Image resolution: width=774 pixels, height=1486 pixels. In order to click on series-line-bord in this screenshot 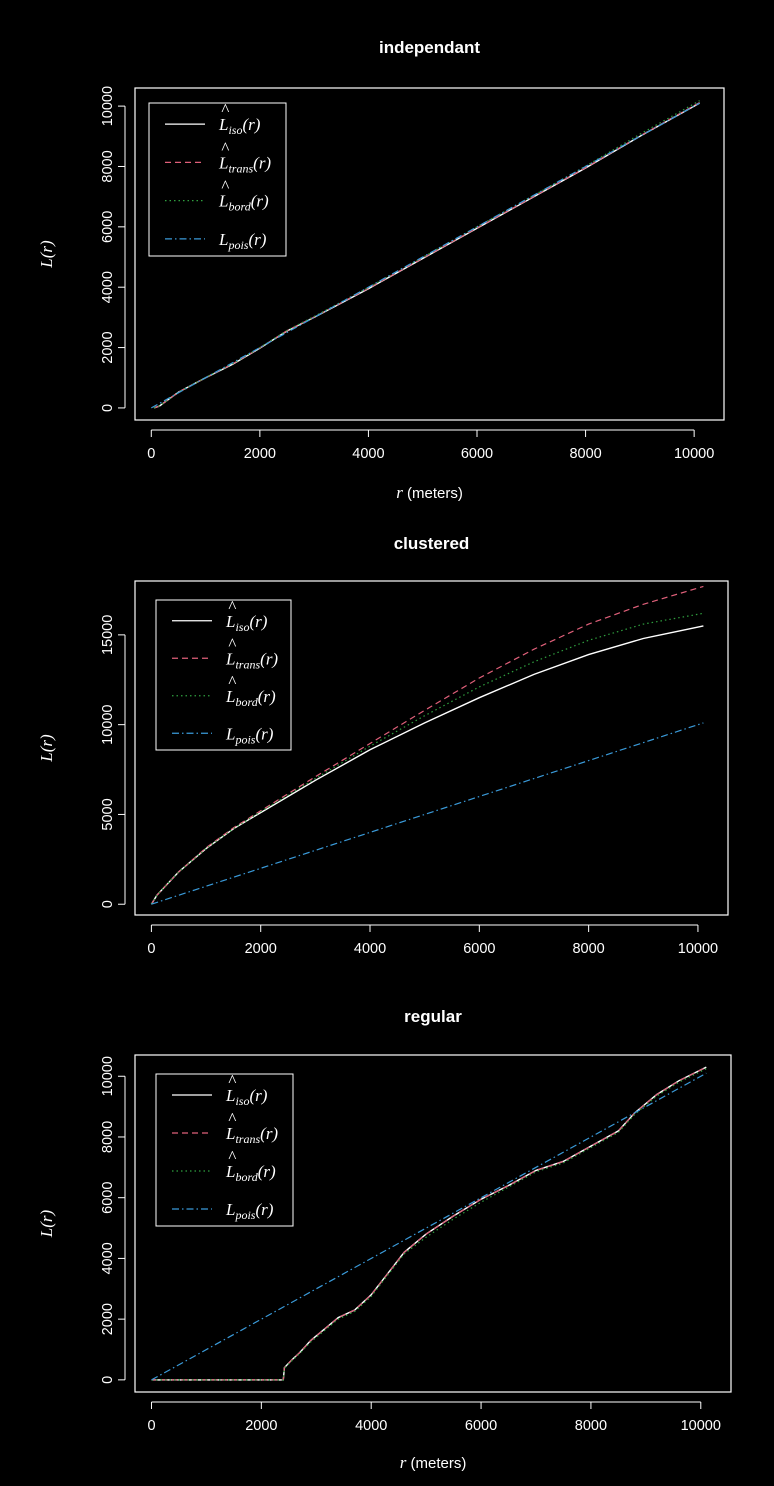, I will do `click(426, 254)`.